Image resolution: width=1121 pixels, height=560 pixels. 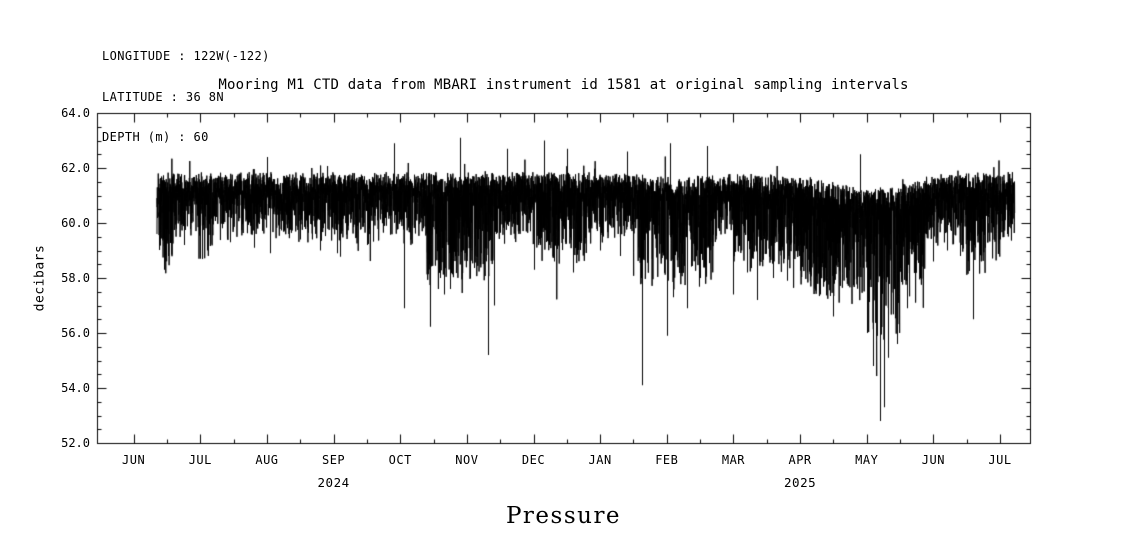 I want to click on y-tick-label: 60.0, so click(x=75, y=223).